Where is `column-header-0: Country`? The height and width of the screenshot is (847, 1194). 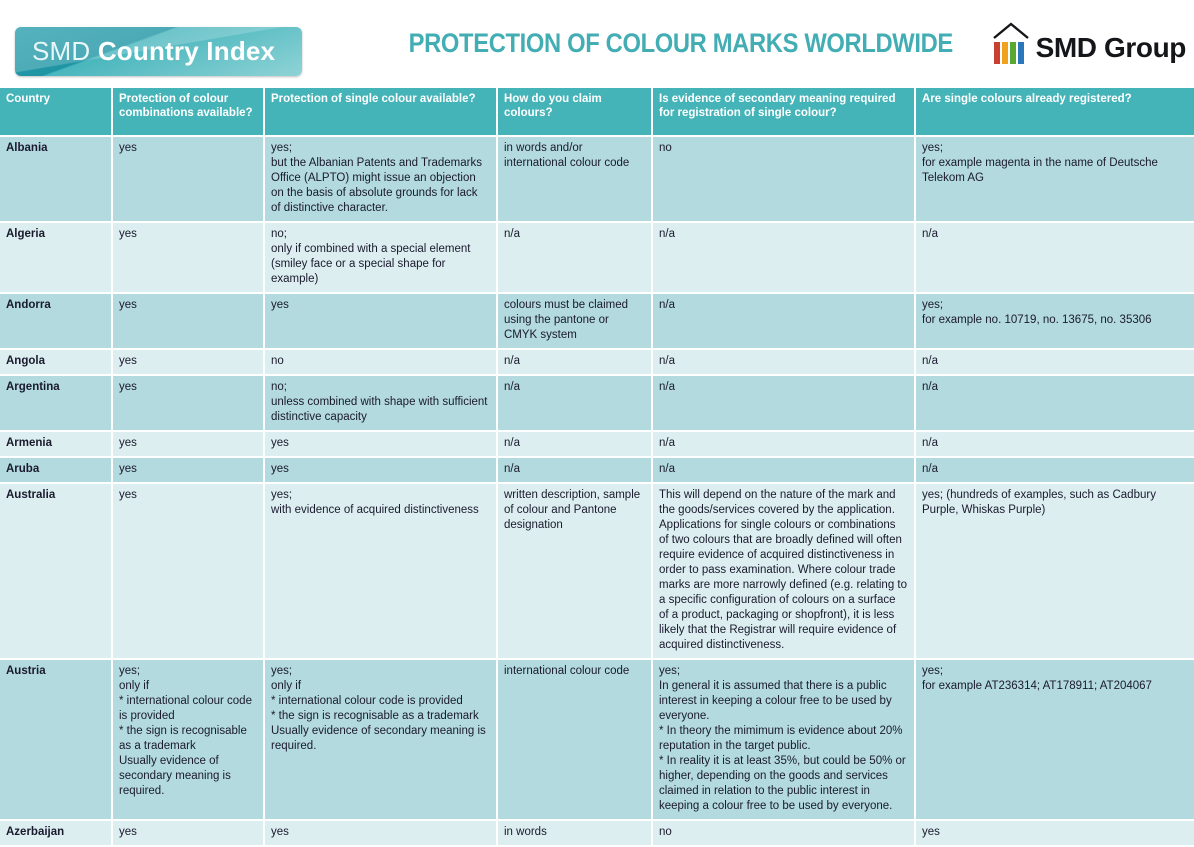
column-header-0: Country is located at coordinates (56, 112).